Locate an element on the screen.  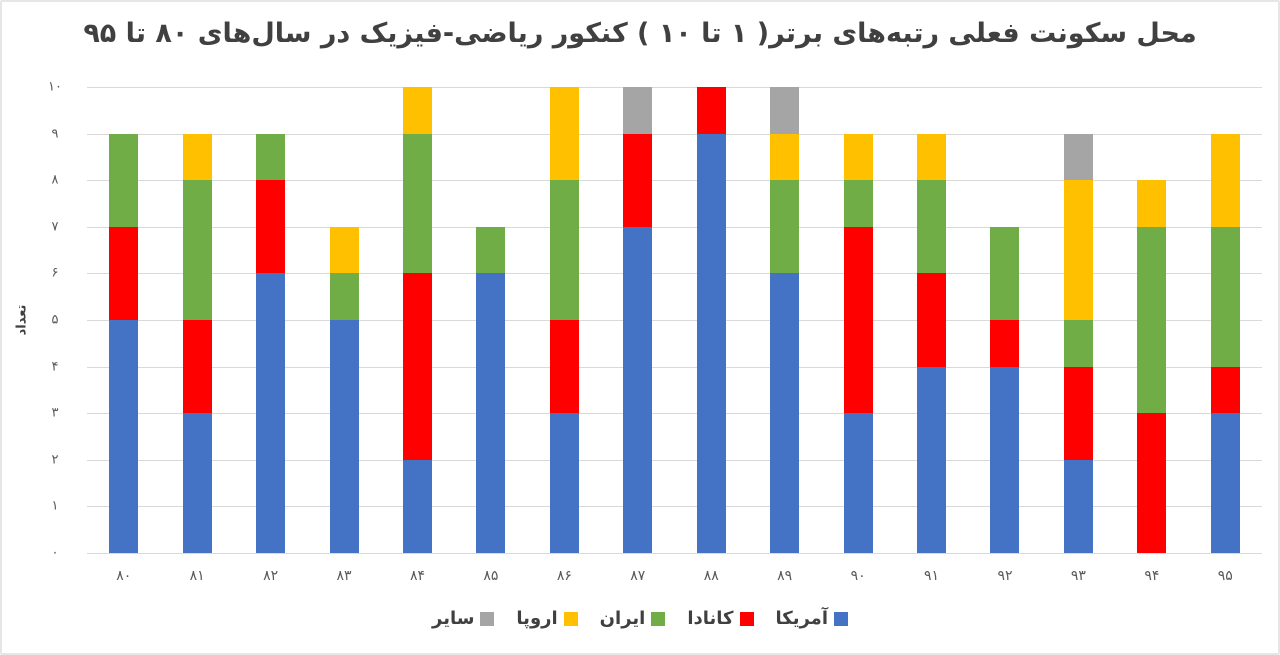
x-tick-label: ۸۴ is located at coordinates (417, 576).